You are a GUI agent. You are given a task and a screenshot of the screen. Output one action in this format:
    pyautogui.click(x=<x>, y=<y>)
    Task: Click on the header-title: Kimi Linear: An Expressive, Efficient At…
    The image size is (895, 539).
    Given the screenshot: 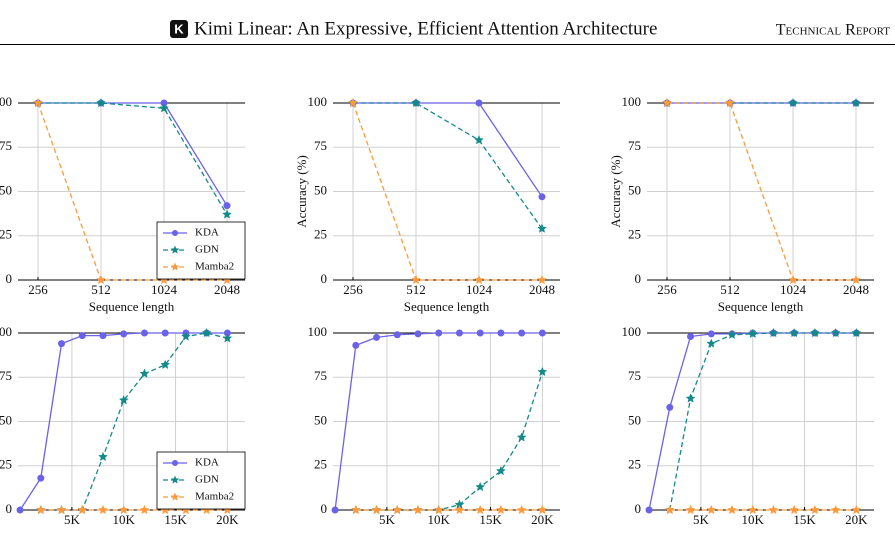 What is the action you would take?
    pyautogui.click(x=425, y=28)
    